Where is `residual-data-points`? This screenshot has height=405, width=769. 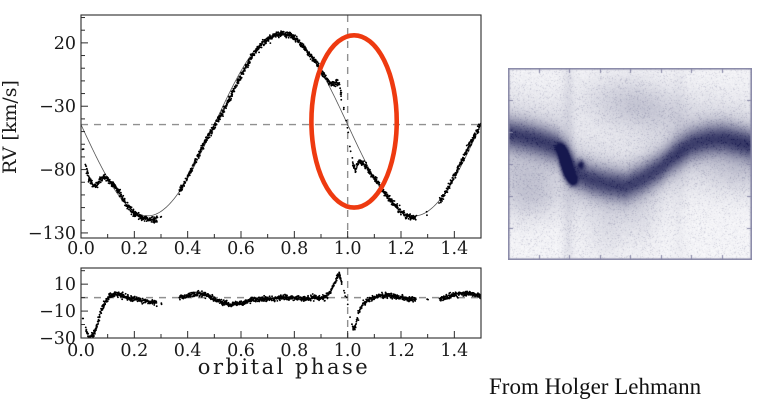
residual-data-points is located at coordinates (281, 304).